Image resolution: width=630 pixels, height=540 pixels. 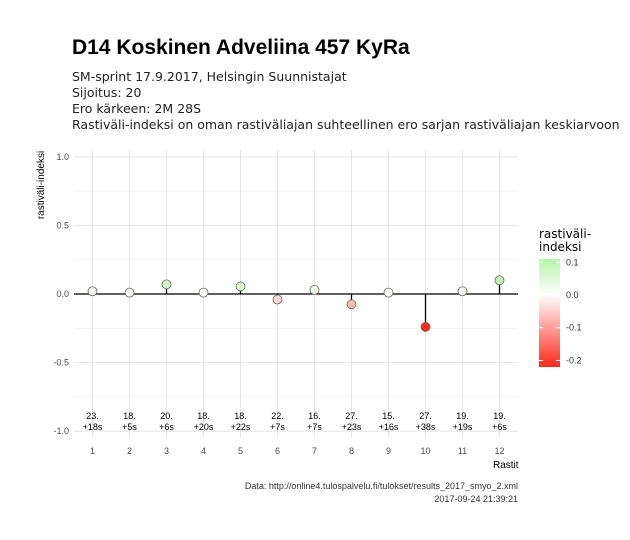 What do you see at coordinates (106, 92) in the screenshot?
I see `subtitle-line-2: Sijoitus: 20` at bounding box center [106, 92].